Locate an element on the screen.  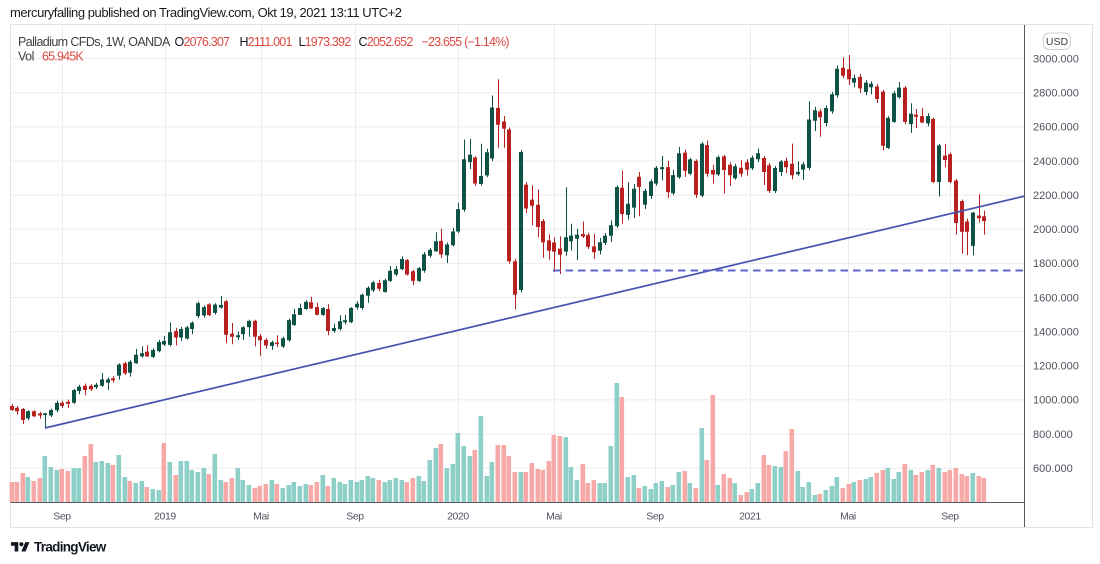
svg-text: L1973.392 is located at coordinates (325, 42).